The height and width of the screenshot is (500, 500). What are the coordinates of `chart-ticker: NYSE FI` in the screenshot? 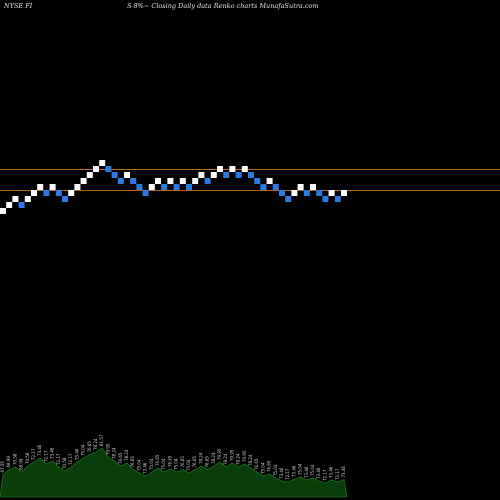 It's located at (18, 6).